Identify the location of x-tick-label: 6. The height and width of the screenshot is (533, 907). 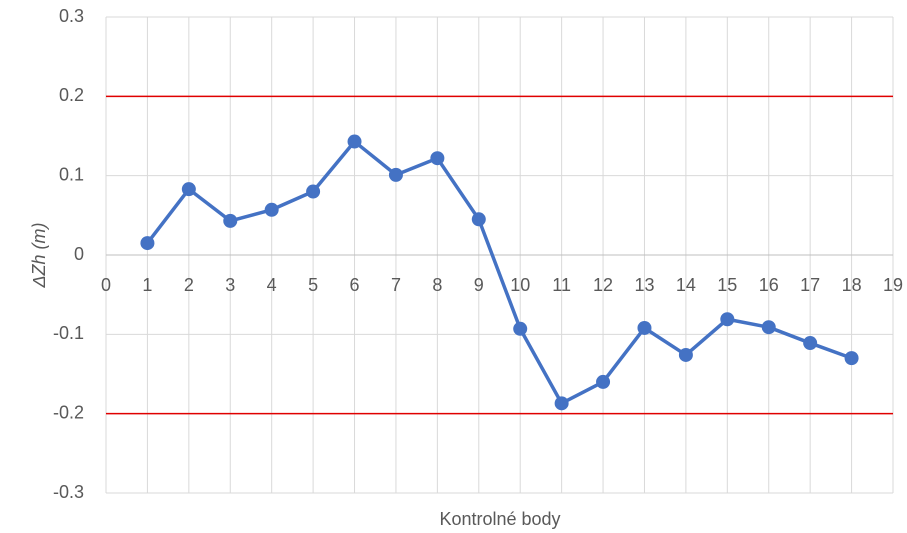
(355, 285).